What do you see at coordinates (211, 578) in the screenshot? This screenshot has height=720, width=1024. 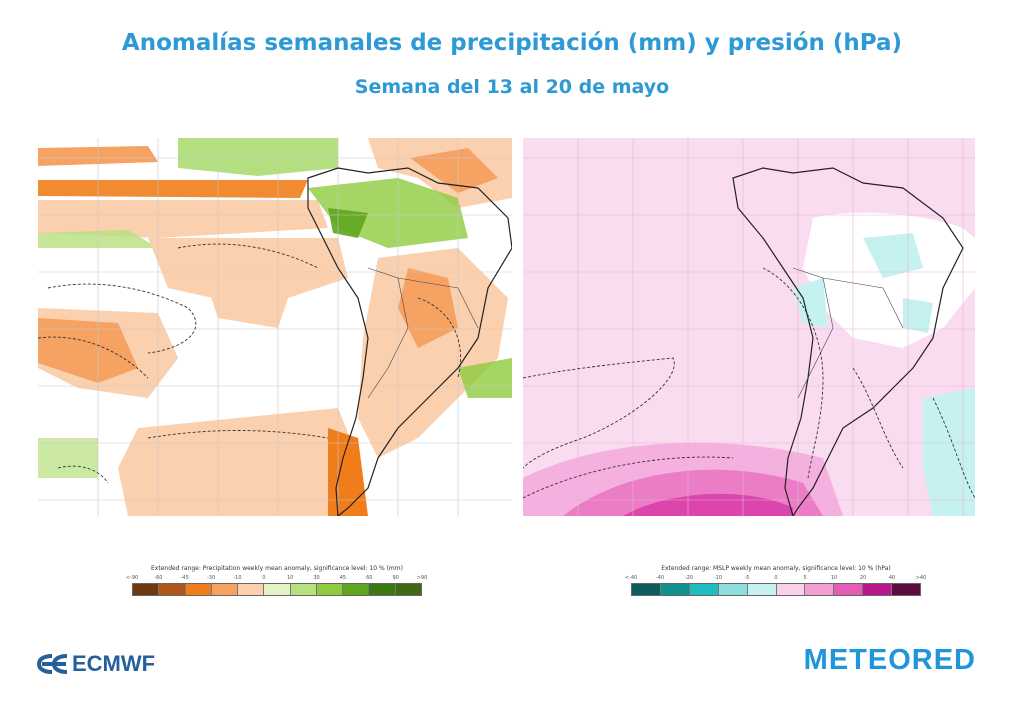 I see `colorbar-tick-label: -30` at bounding box center [211, 578].